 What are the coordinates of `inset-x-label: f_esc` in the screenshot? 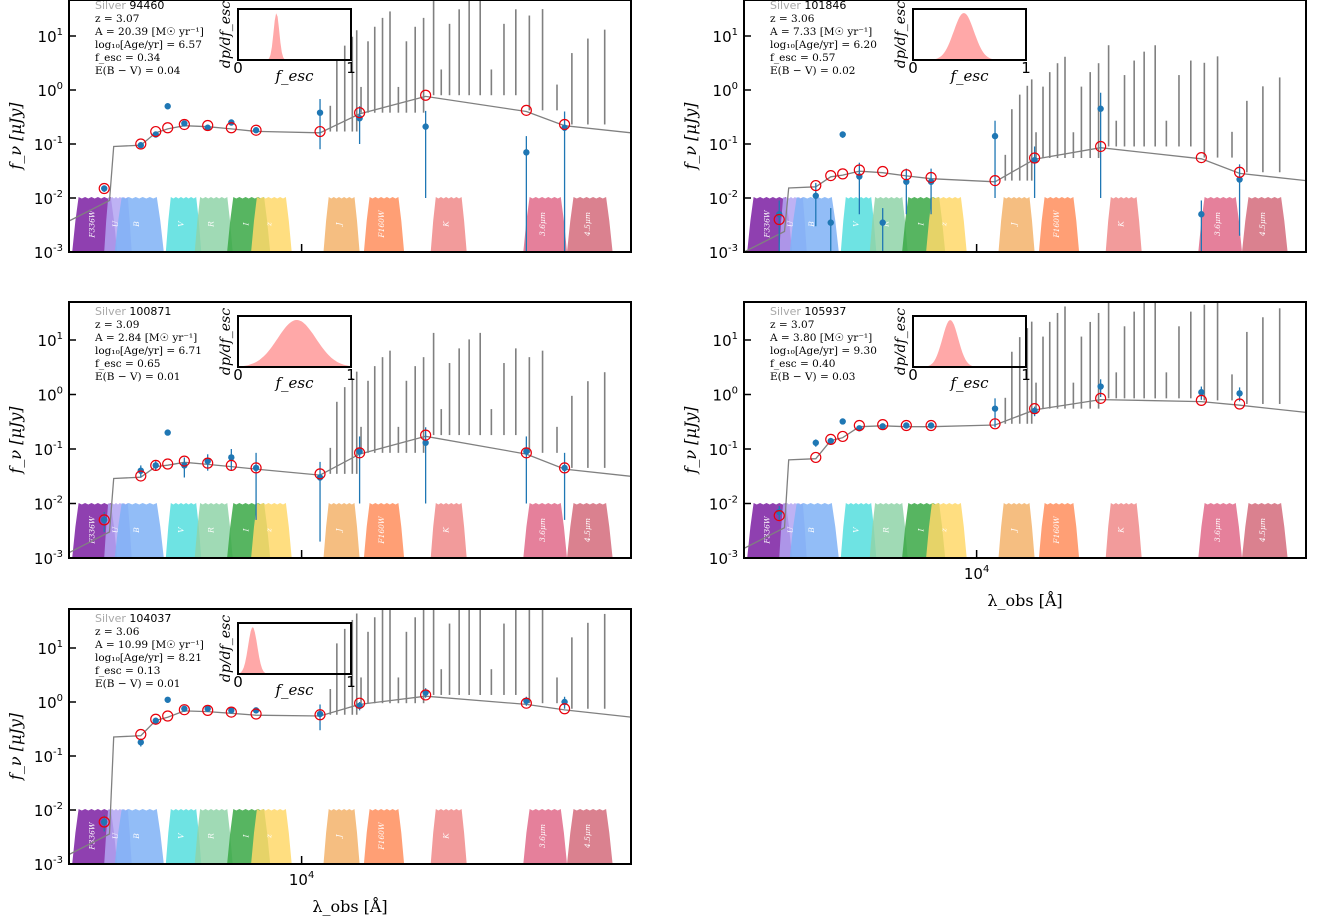 It's located at (969, 76).